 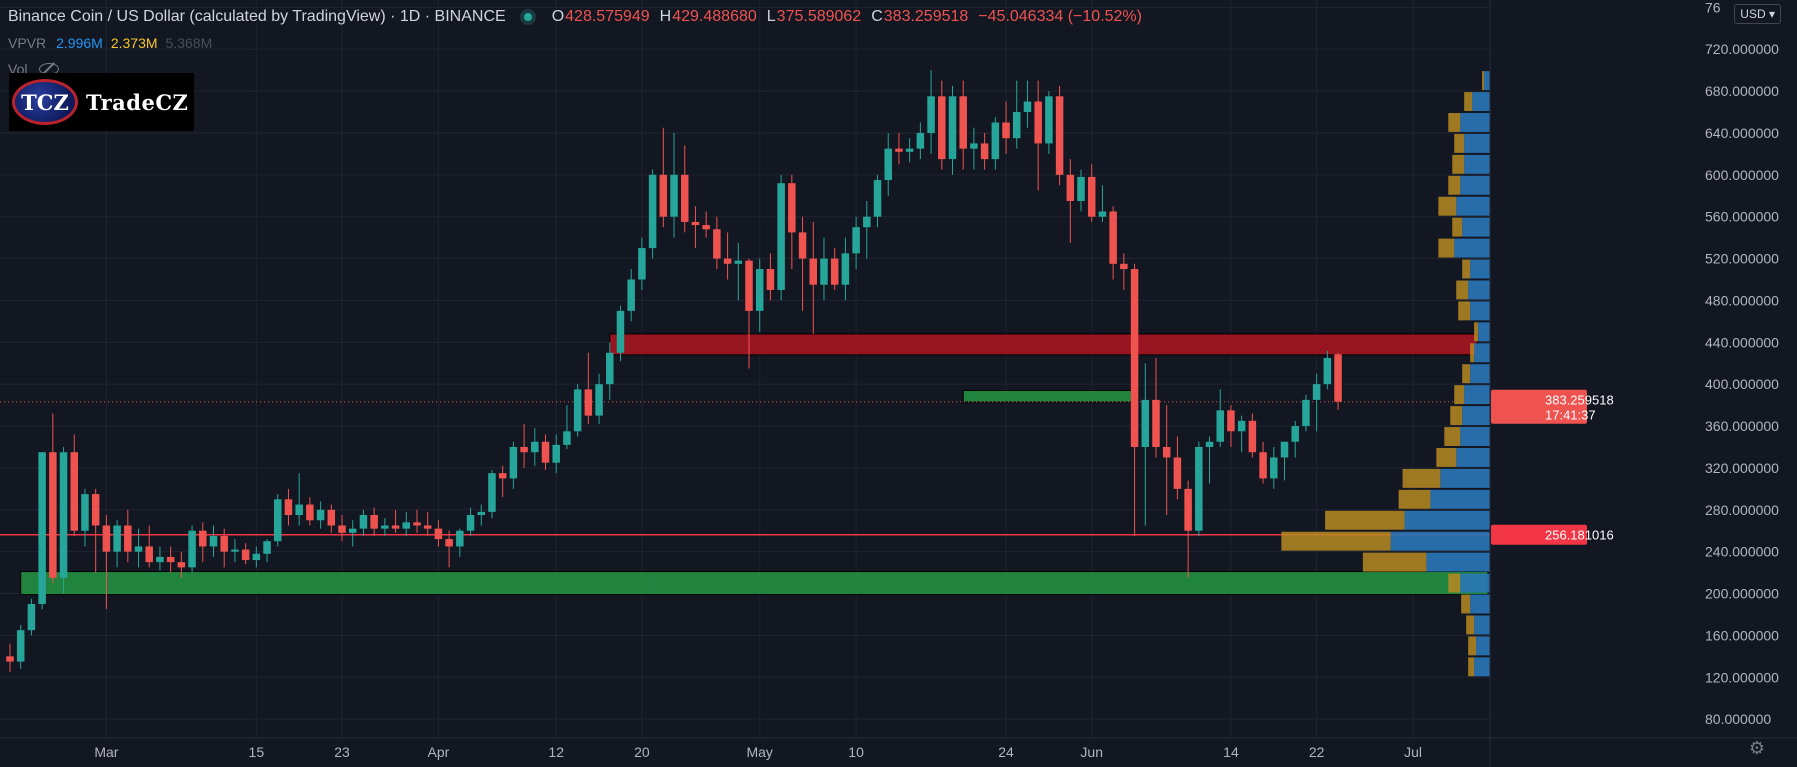 I want to click on time-axis: Mar 15 23 Apr 12 20 May 10 24 Jun 14 22 Jul, so click(x=898, y=748).